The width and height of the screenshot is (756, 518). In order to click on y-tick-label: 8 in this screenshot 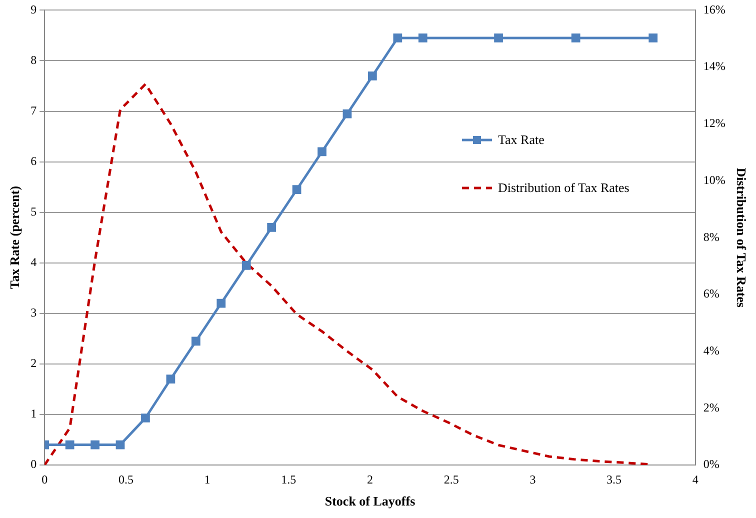, I will do `click(33, 59)`.